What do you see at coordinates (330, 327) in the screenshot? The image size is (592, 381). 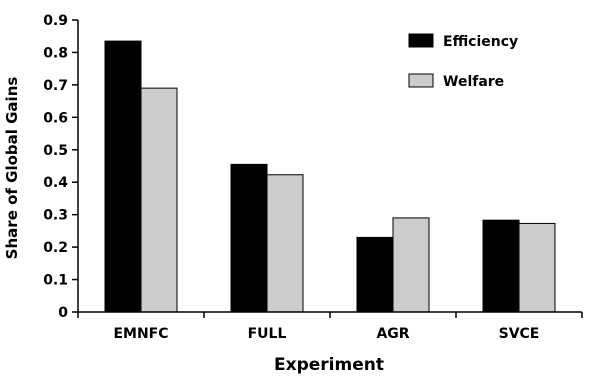 I see `x-axis-ticks: EMNFC FULL AGR SVCE` at bounding box center [330, 327].